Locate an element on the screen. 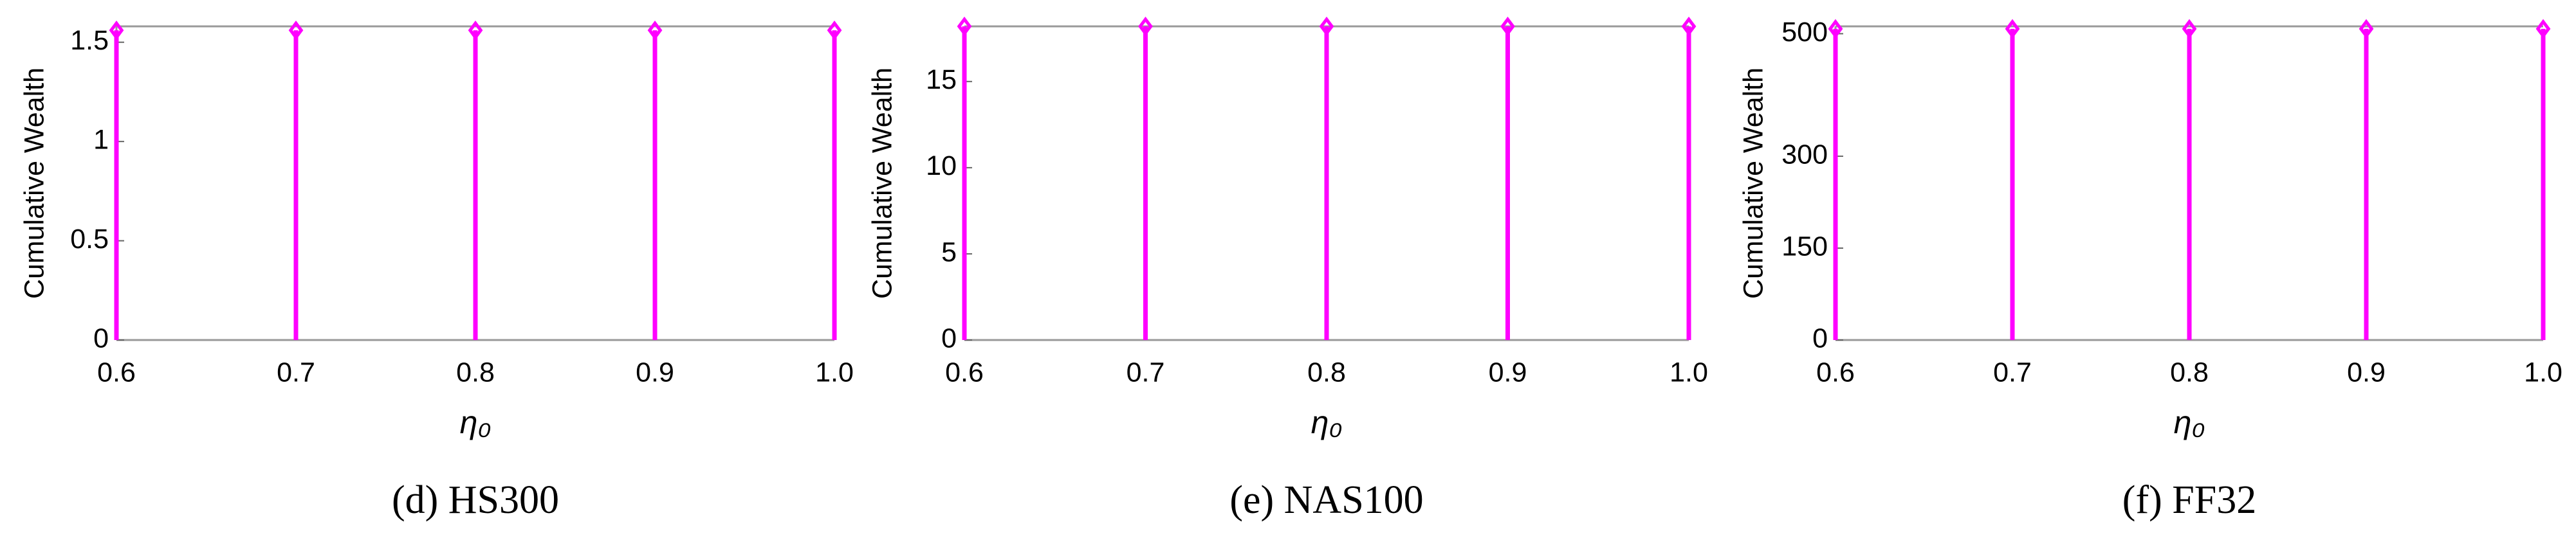  y-tick-label: 5 is located at coordinates (949, 252).